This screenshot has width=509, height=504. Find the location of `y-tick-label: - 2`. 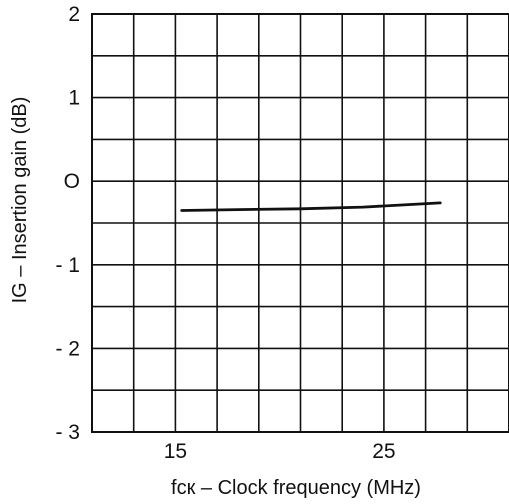

y-tick-label: - 2 is located at coordinates (67, 348).